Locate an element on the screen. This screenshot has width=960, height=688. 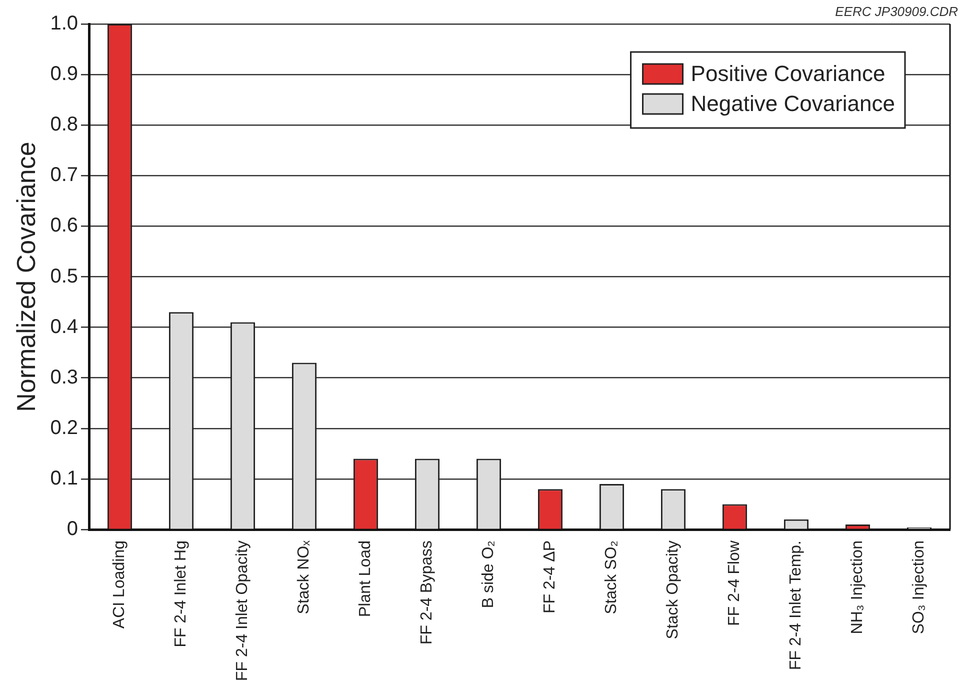
x-tick-label: Stack Opacity is located at coordinates (673, 590).